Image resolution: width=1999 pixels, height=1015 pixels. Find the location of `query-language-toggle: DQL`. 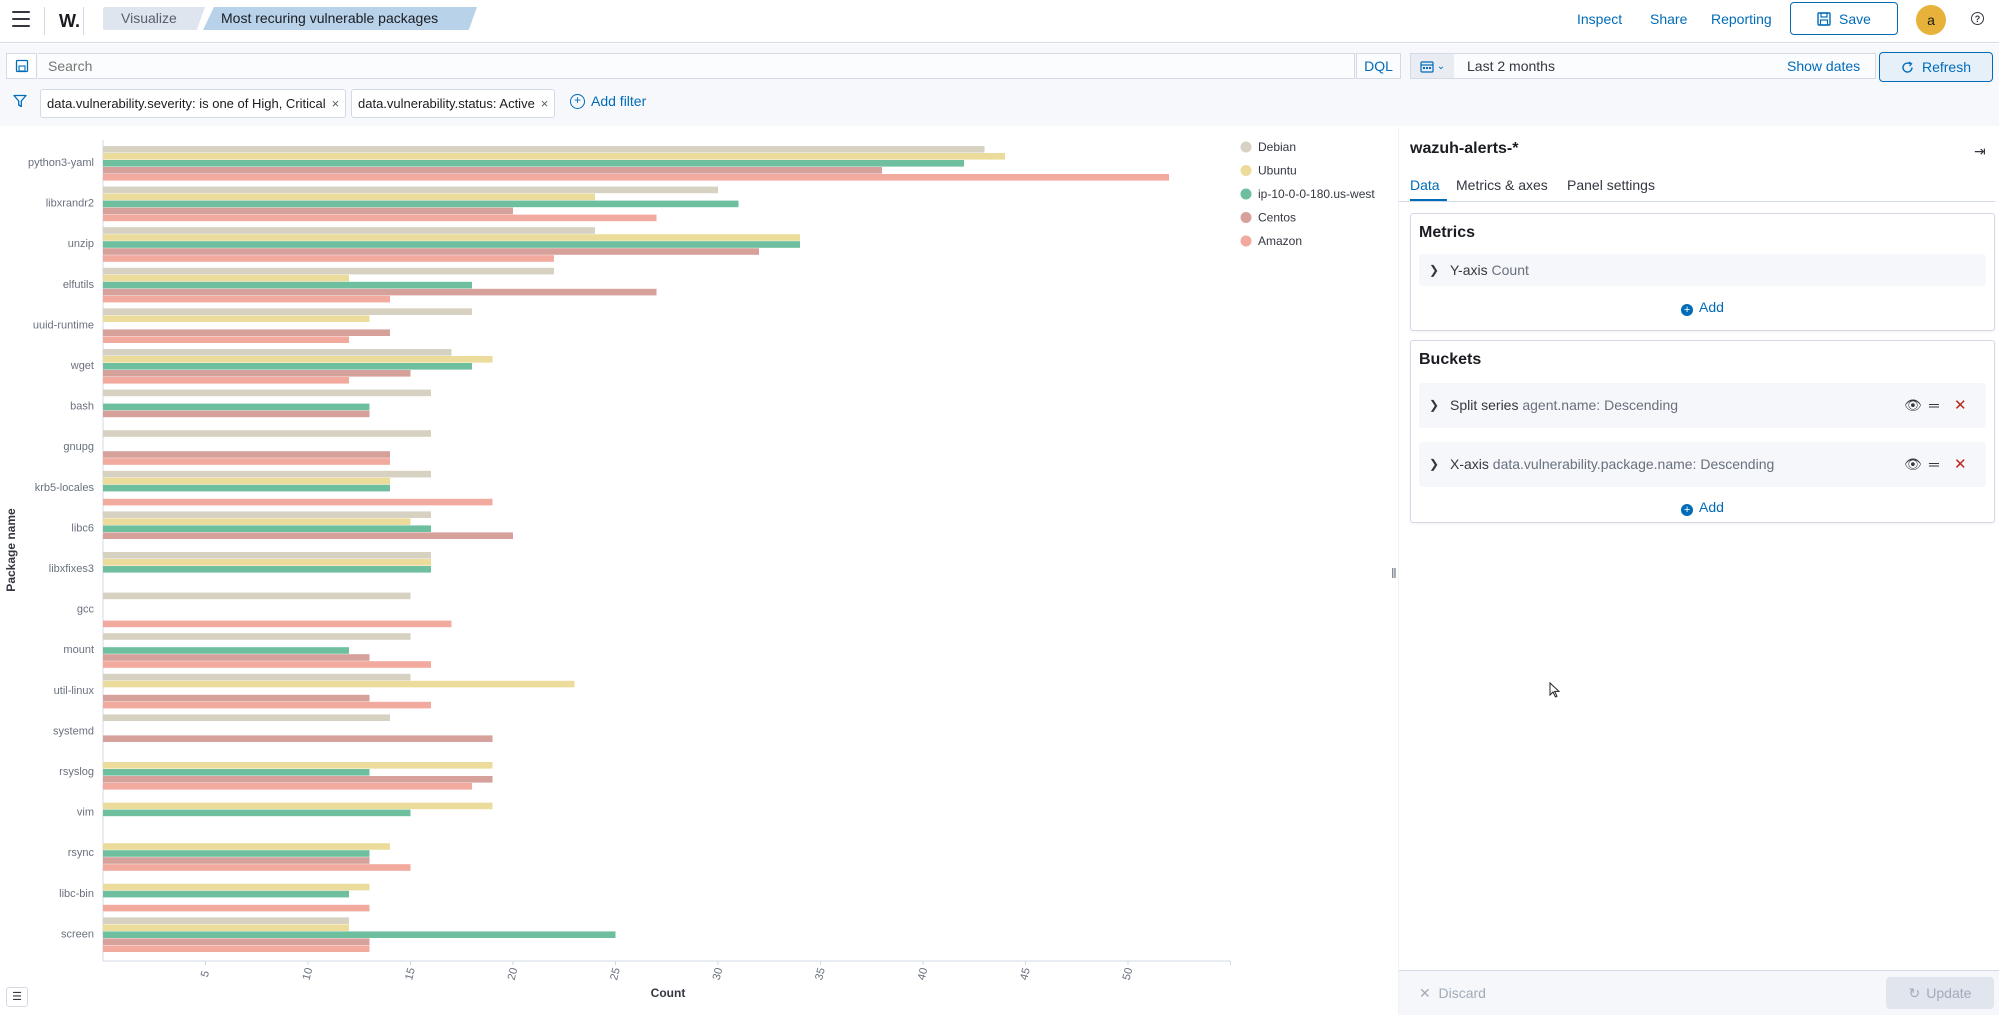

query-language-toggle: DQL is located at coordinates (1378, 66).